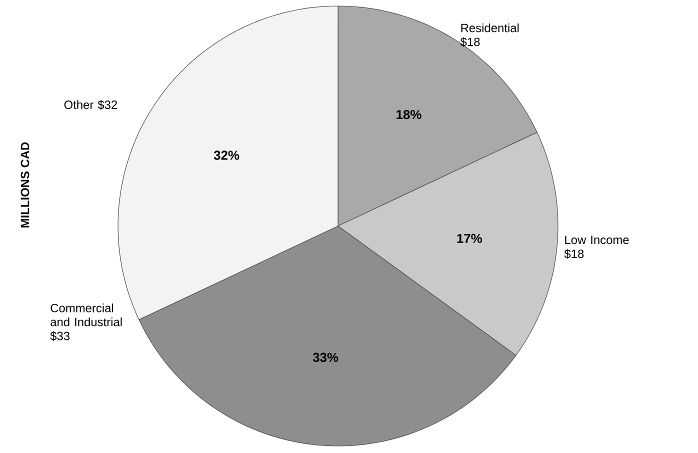 The width and height of the screenshot is (698, 453). What do you see at coordinates (227, 155) in the screenshot?
I see `data-label: 32%` at bounding box center [227, 155].